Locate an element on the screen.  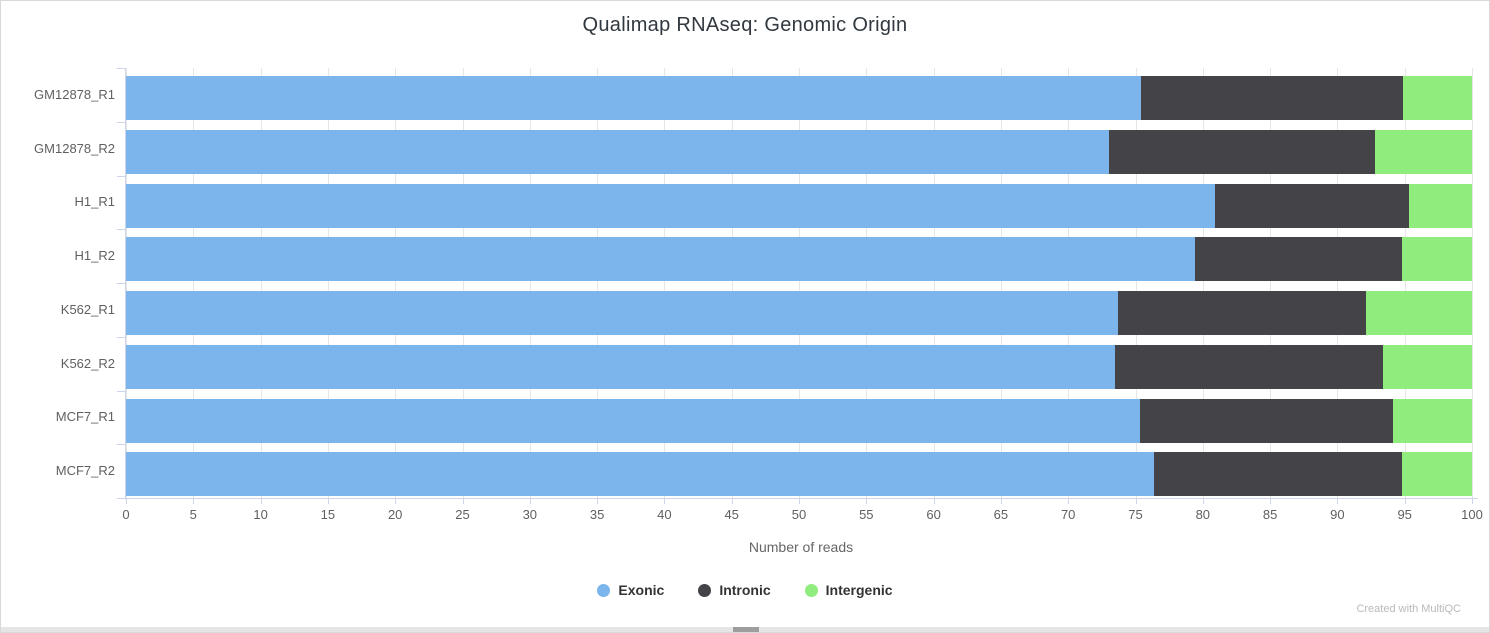
bar-segment-intronic-mcf7_r1 is located at coordinates (1266, 420).